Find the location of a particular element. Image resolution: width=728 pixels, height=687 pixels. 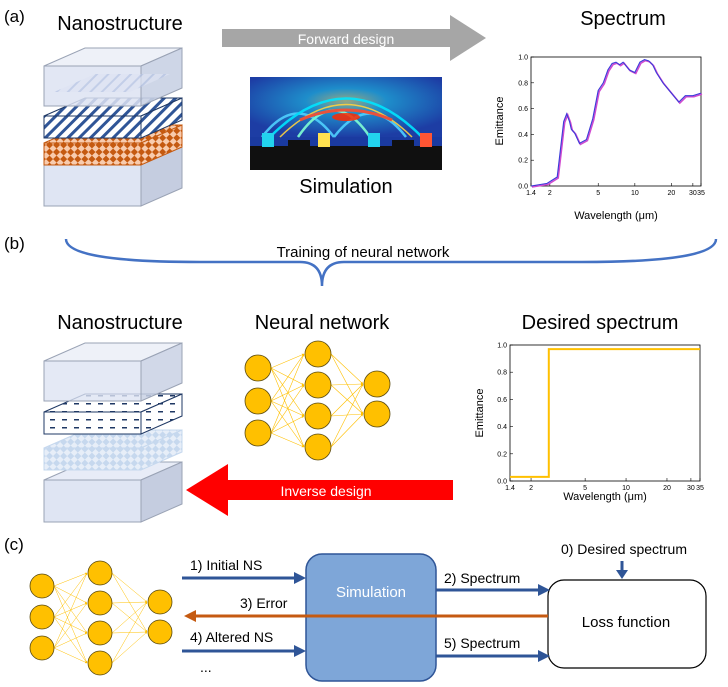

chart-ylabel: Emittance is located at coordinates (500, 121).